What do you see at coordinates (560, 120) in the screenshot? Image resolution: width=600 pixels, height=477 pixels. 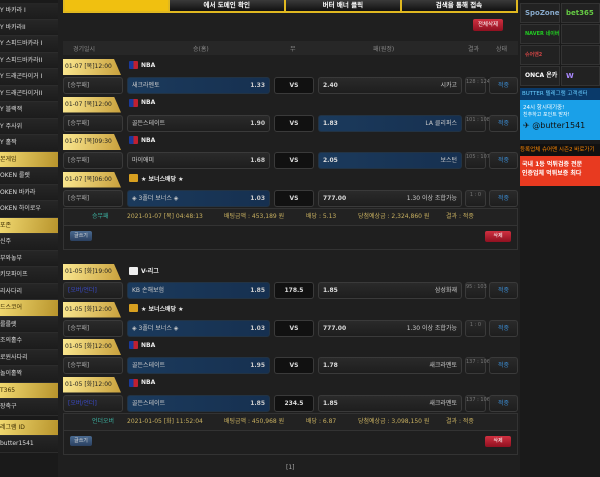 I see `telegram-banner: 24시 항시대기중! 친추하고 포인트 받자! ✈ @butter1541` at bounding box center [560, 120].